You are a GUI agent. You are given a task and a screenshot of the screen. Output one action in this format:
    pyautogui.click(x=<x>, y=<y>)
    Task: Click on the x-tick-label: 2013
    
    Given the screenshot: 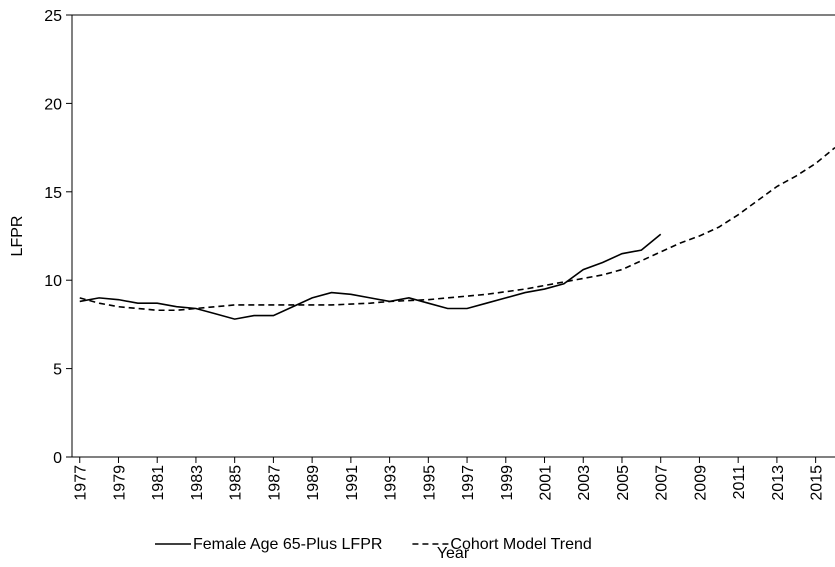 What is the action you would take?
    pyautogui.click(x=778, y=483)
    